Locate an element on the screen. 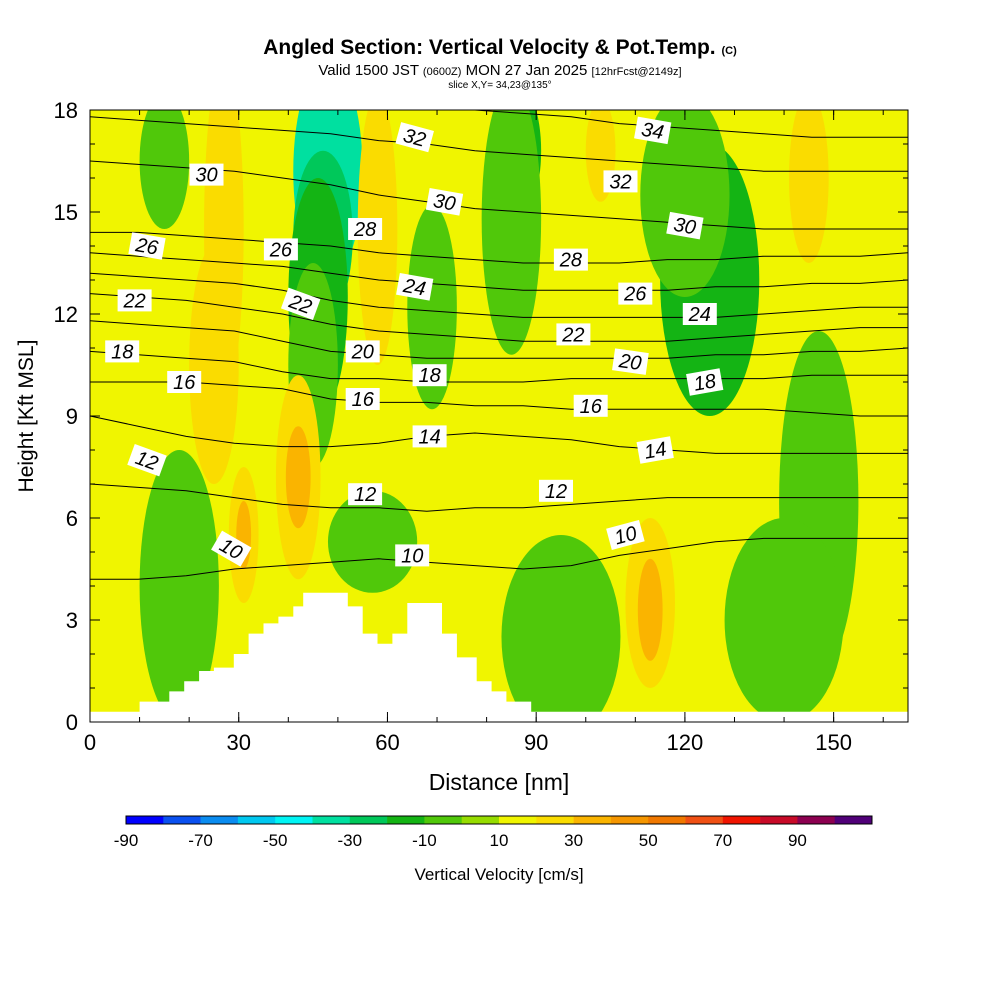 This screenshot has height=1000, width=1000. contour-label-text: 28 is located at coordinates (570, 261).